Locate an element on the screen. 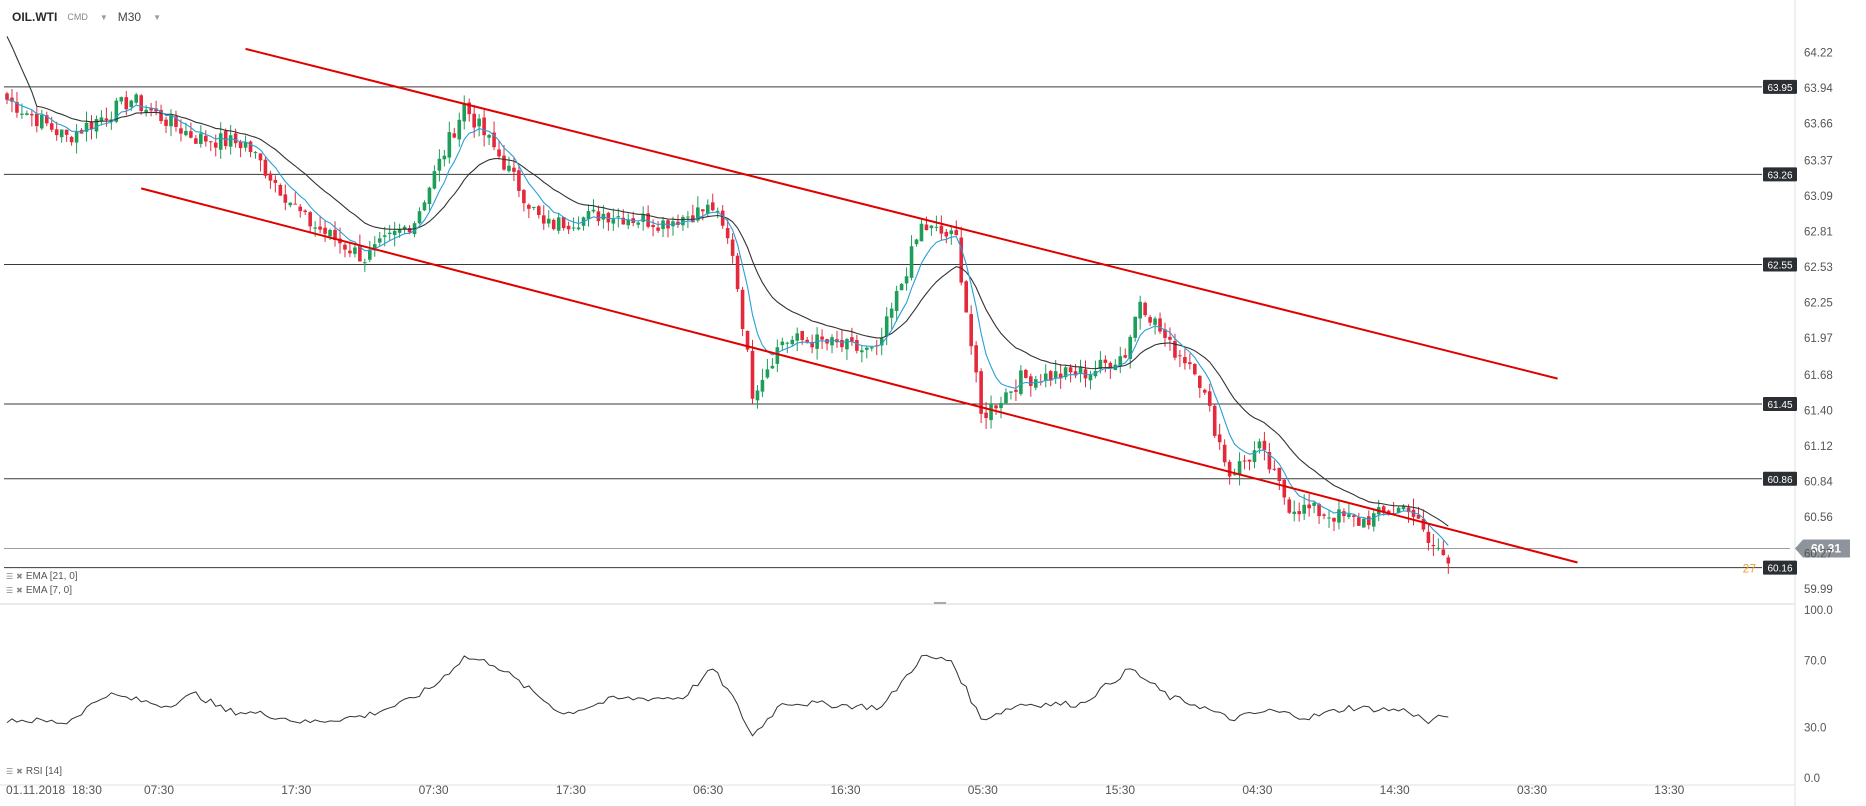  indicator-ema21: ☰ ✖ EMA [21, 0] is located at coordinates (42, 576).